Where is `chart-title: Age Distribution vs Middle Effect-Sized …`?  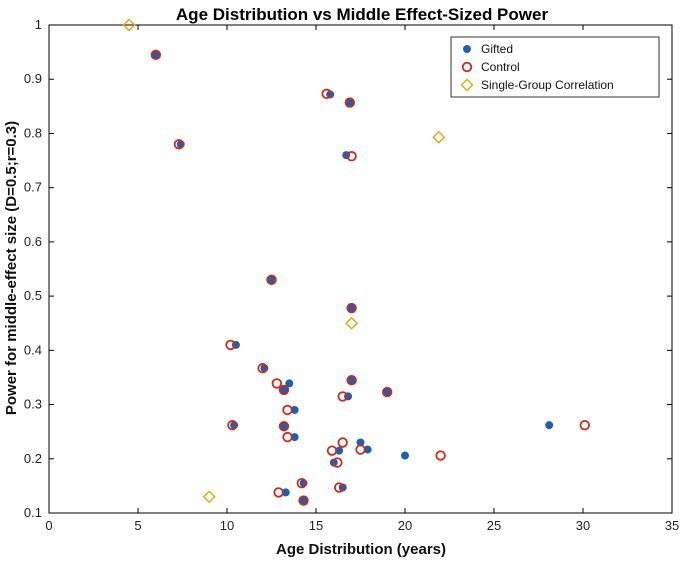
chart-title: Age Distribution vs Middle Effect-Sized … is located at coordinates (362, 14).